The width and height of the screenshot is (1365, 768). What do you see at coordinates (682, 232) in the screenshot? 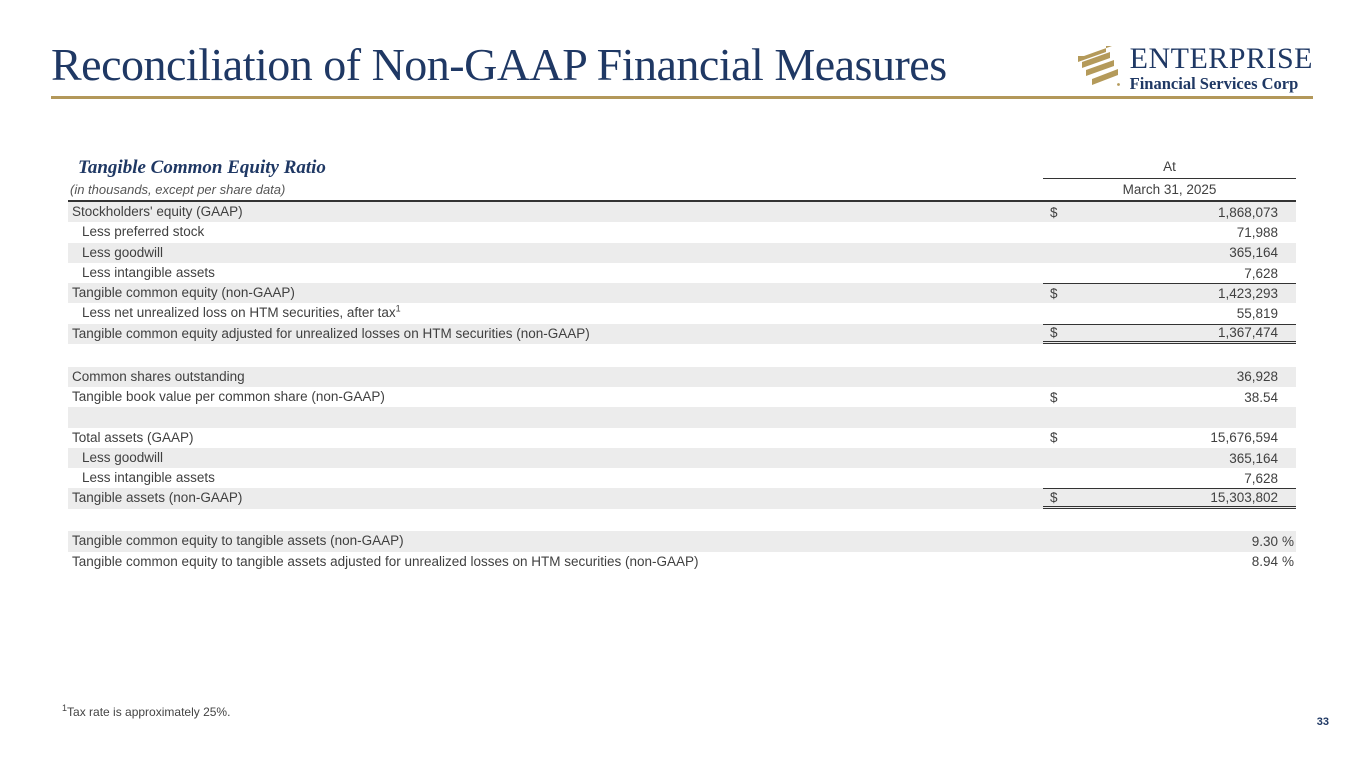
I see `table-row: Less preferred stock 71,988` at bounding box center [682, 232].